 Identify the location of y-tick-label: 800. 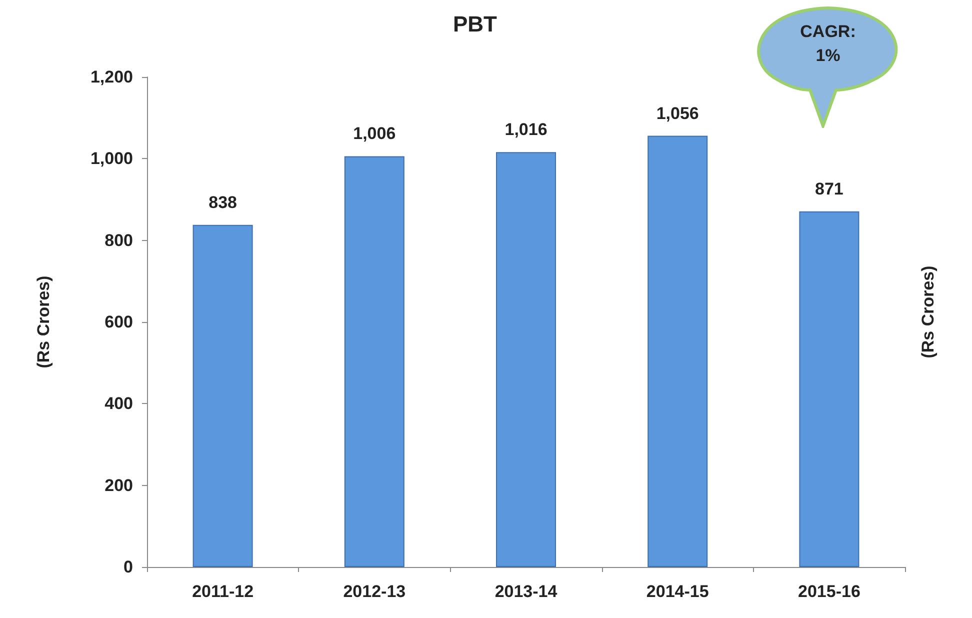
(118, 240).